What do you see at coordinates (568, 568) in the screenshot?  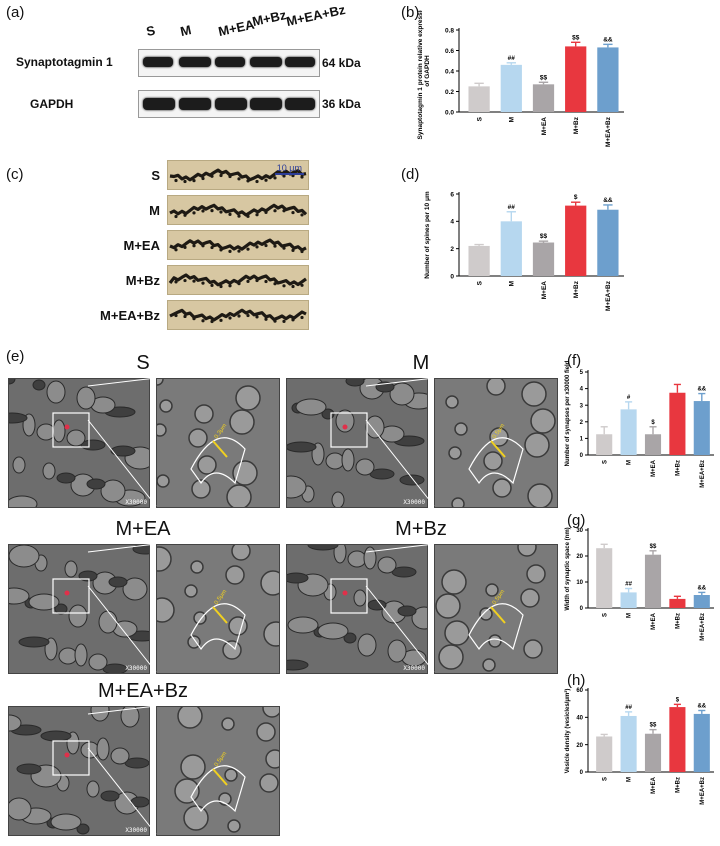 I see `y-axis-label: Width of synaptic space (nm)` at bounding box center [568, 568].